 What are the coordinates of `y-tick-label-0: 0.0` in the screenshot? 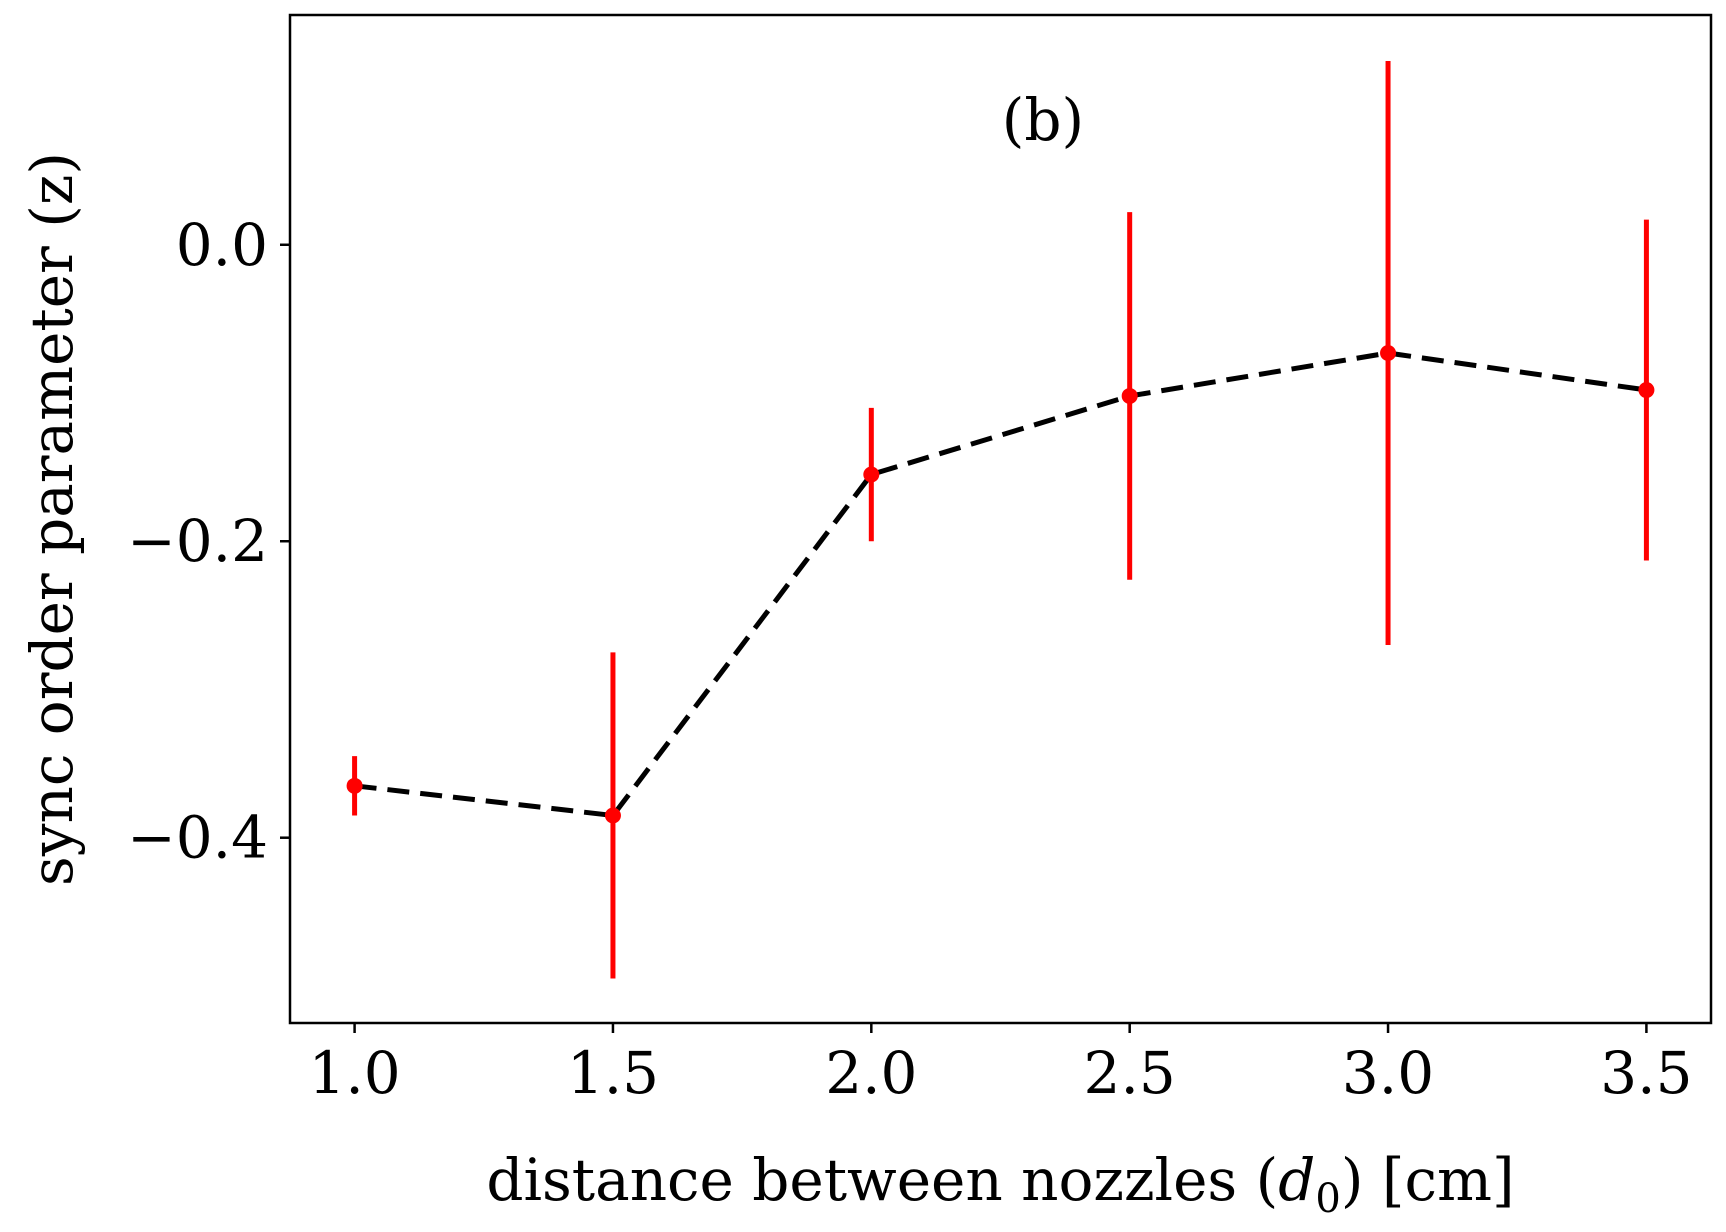 It's located at (222, 245).